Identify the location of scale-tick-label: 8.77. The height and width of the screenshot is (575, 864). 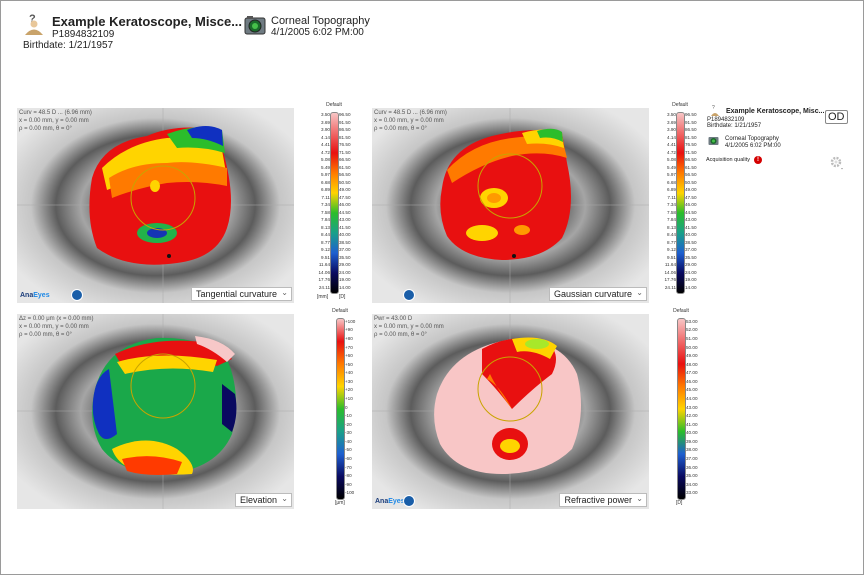
(671, 242).